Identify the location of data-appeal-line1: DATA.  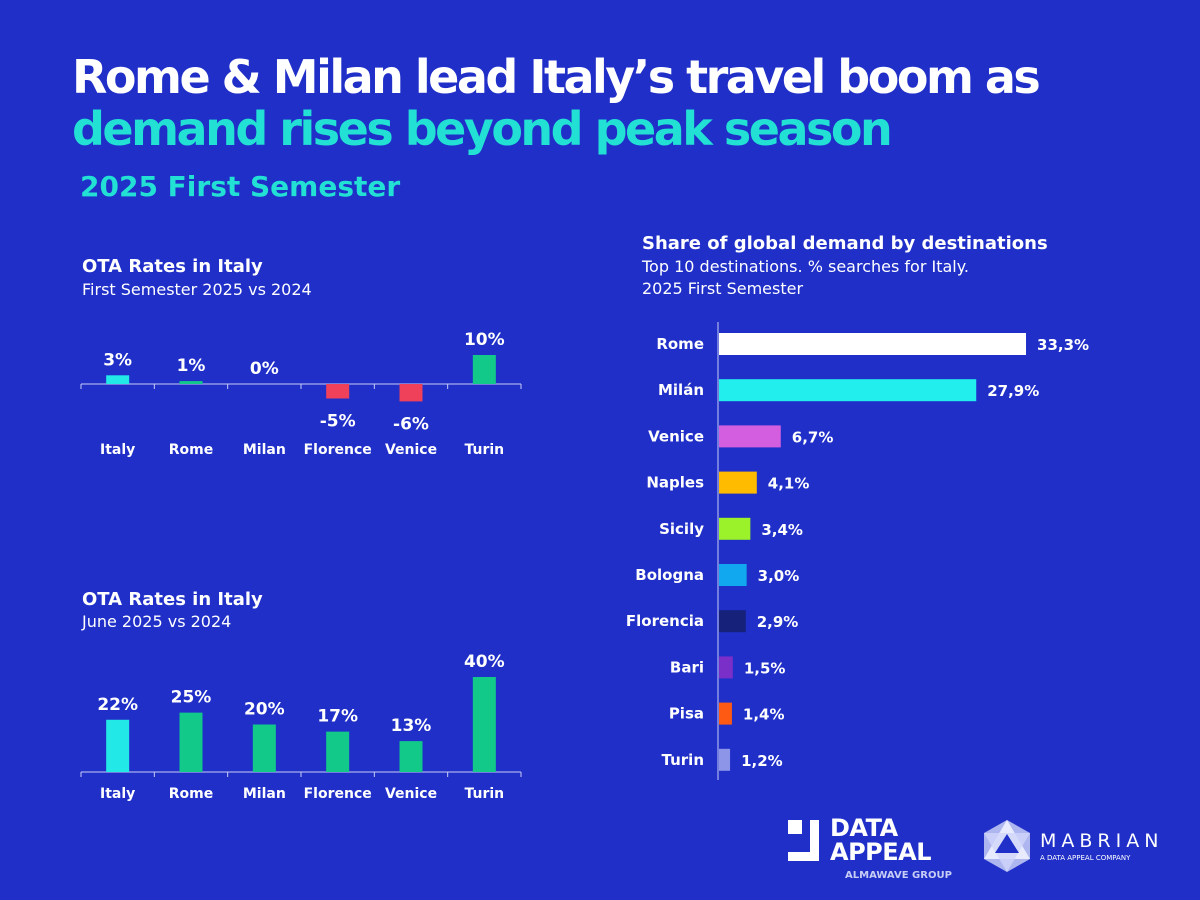
(864, 828).